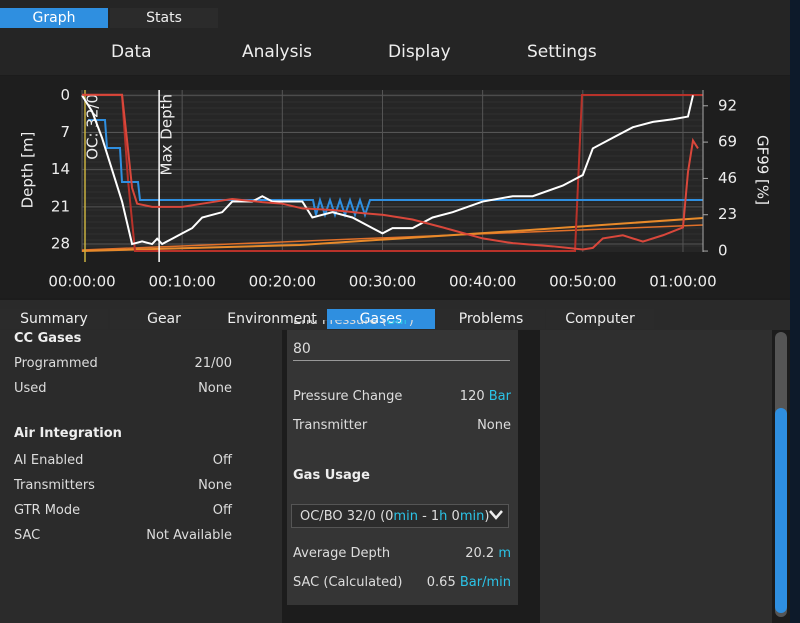  What do you see at coordinates (56, 363) in the screenshot?
I see `label: Programmed` at bounding box center [56, 363].